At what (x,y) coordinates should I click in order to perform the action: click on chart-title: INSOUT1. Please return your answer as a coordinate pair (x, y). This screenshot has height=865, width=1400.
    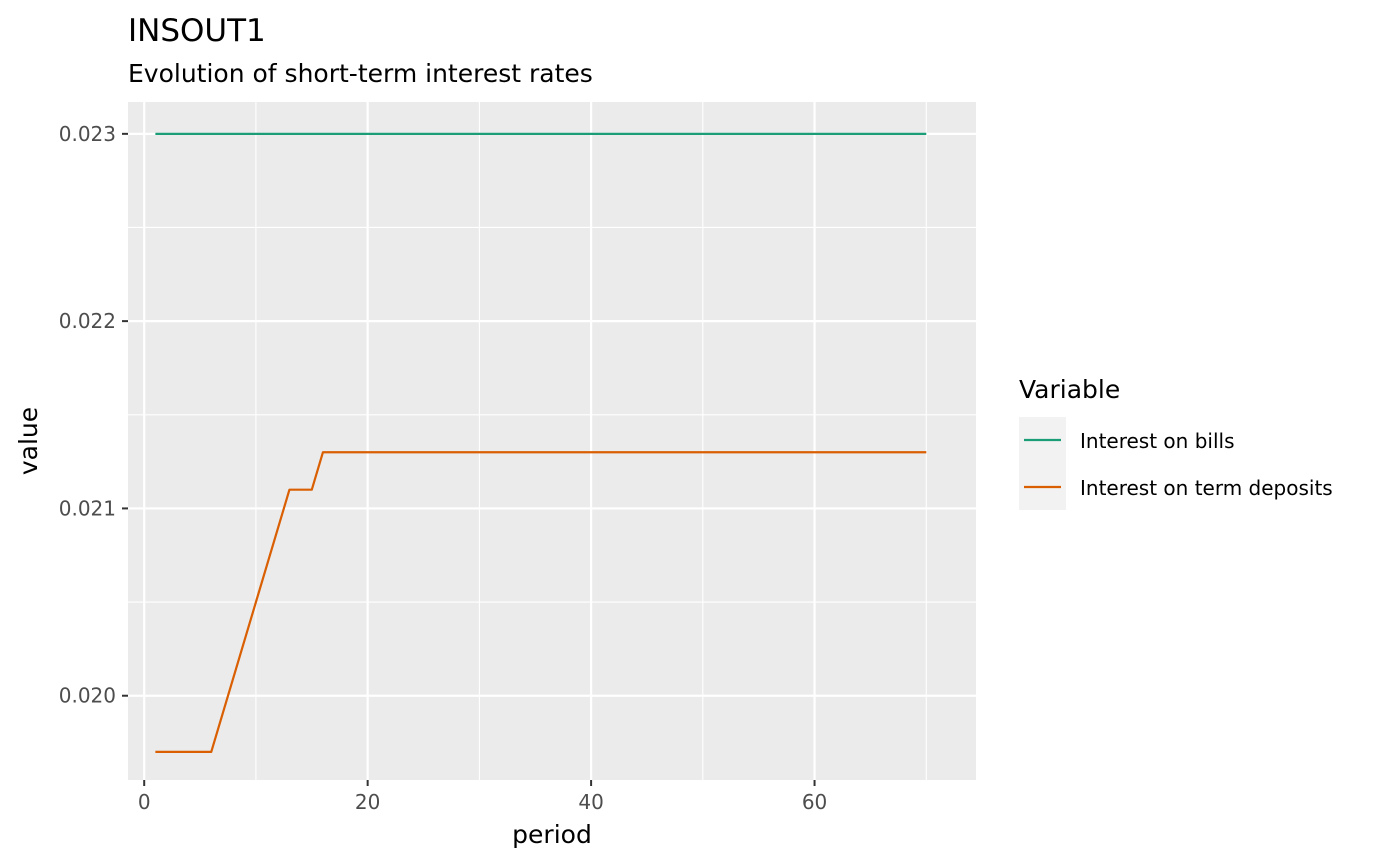
    Looking at the image, I should click on (197, 31).